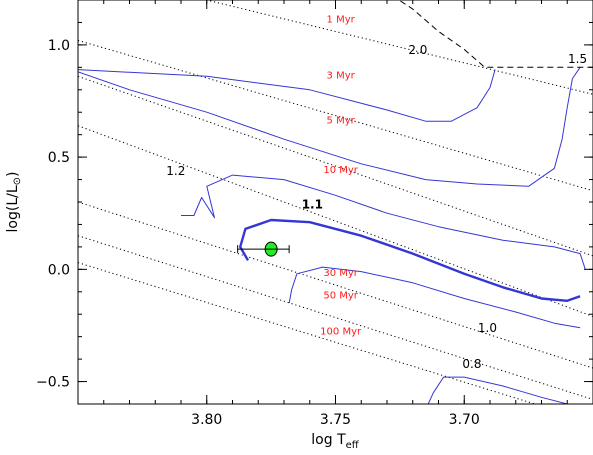 This screenshot has height=455, width=593. I want to click on track-mass-label: 1.2, so click(175, 171).